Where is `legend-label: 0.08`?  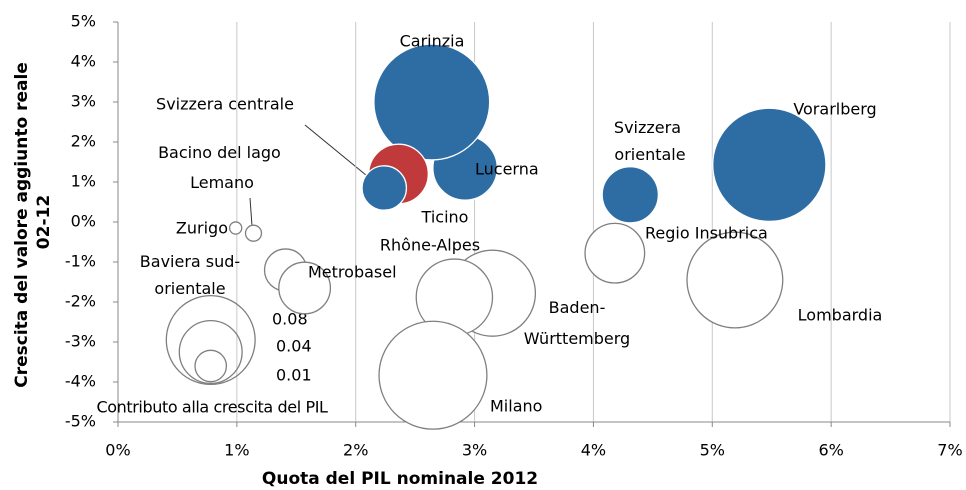 legend-label: 0.08 is located at coordinates (290, 319).